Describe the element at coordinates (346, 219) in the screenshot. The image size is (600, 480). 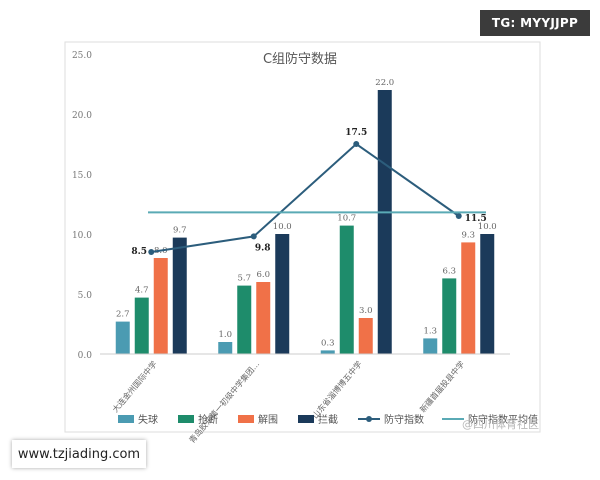
I see `bar-value-label: 10.7` at that location.